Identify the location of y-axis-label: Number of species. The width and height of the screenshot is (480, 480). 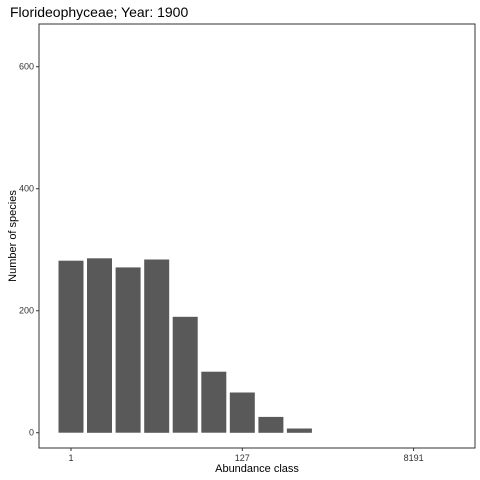
(13, 236).